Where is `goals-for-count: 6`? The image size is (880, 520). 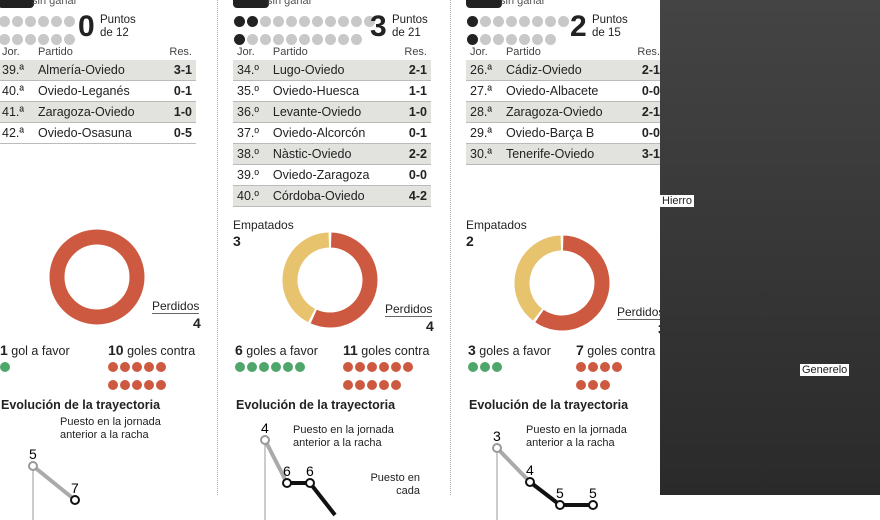 goals-for-count: 6 is located at coordinates (239, 350).